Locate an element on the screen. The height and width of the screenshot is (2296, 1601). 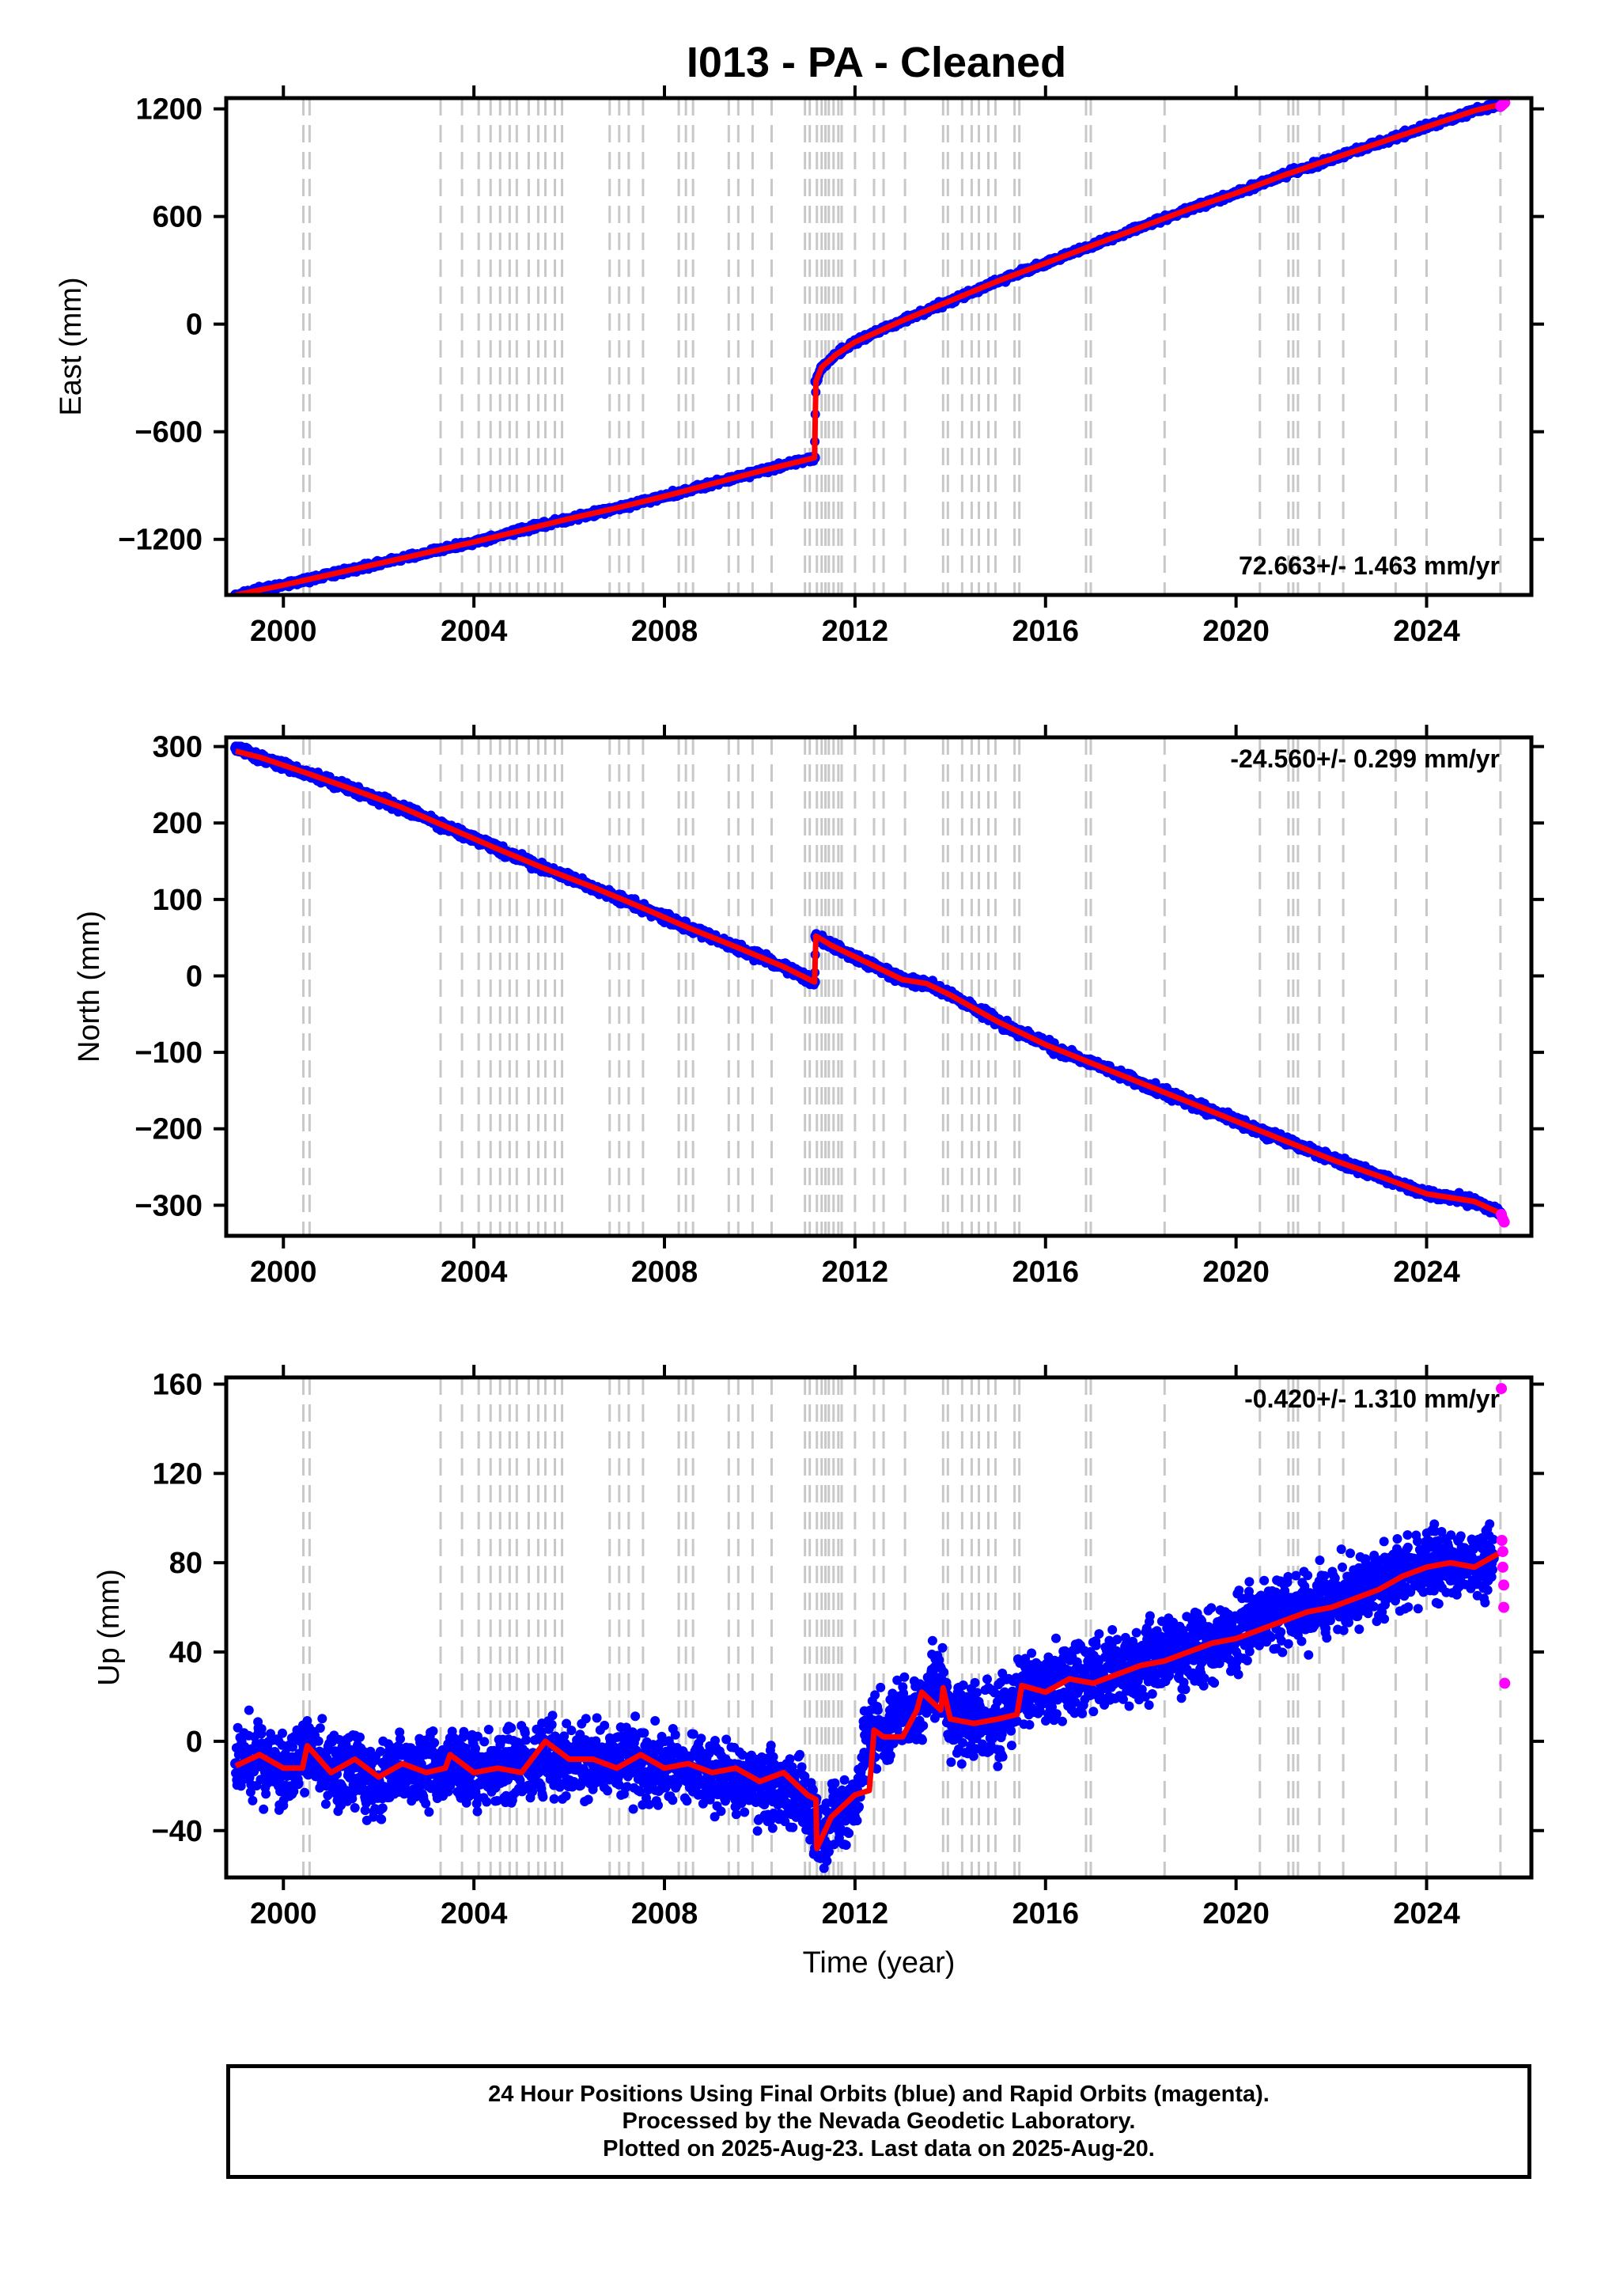
y-tick-label: −600 is located at coordinates (168, 432).